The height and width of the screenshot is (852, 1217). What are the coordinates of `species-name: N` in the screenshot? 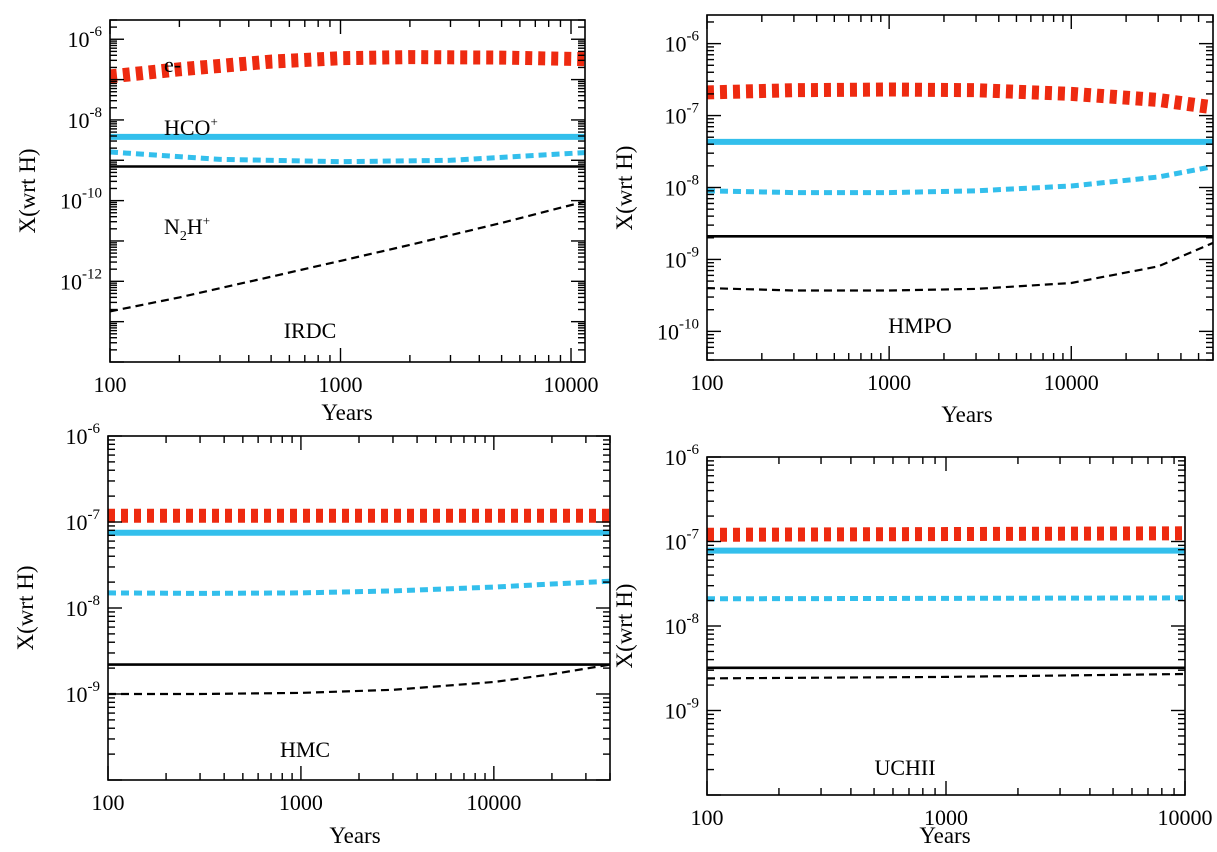 It's located at (172, 226).